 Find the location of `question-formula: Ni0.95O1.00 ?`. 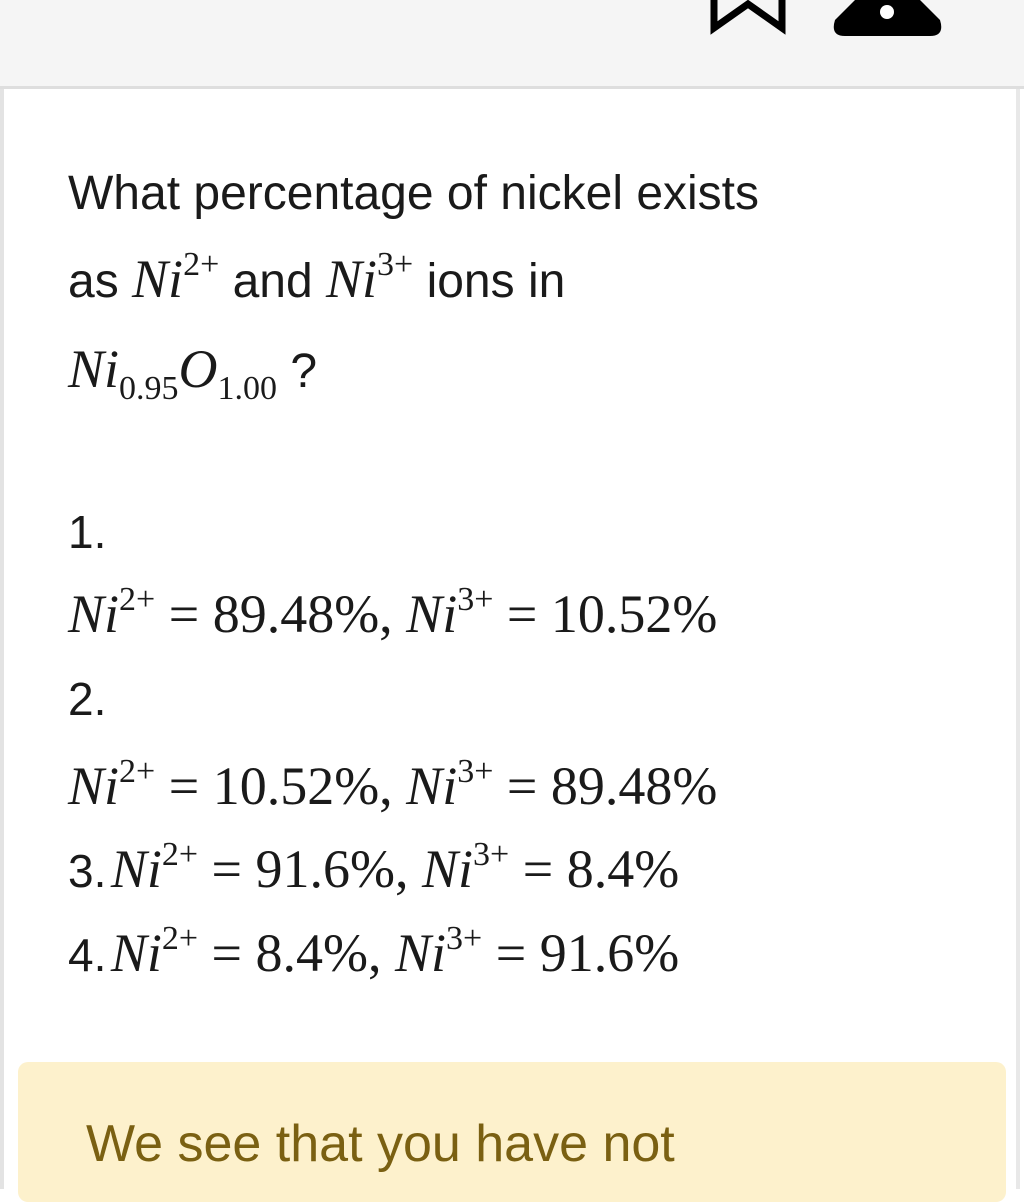

question-formula: Ni0.95O1.00 ? is located at coordinates (193, 372).